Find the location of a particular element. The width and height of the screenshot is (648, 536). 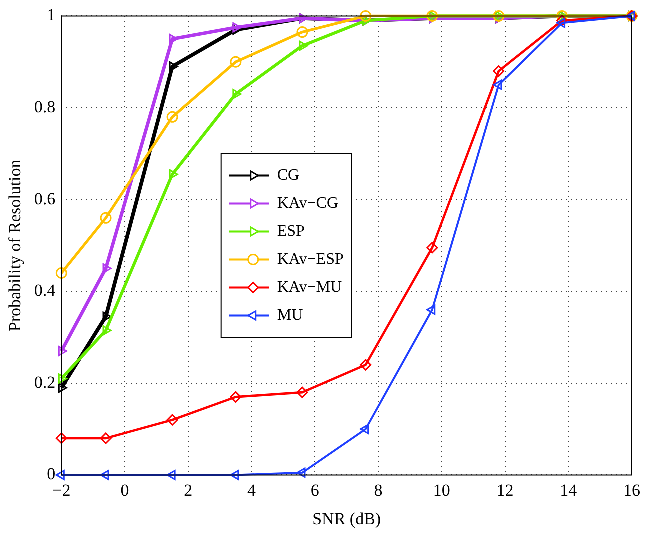

x-tick-label: 12 is located at coordinates (505, 490).